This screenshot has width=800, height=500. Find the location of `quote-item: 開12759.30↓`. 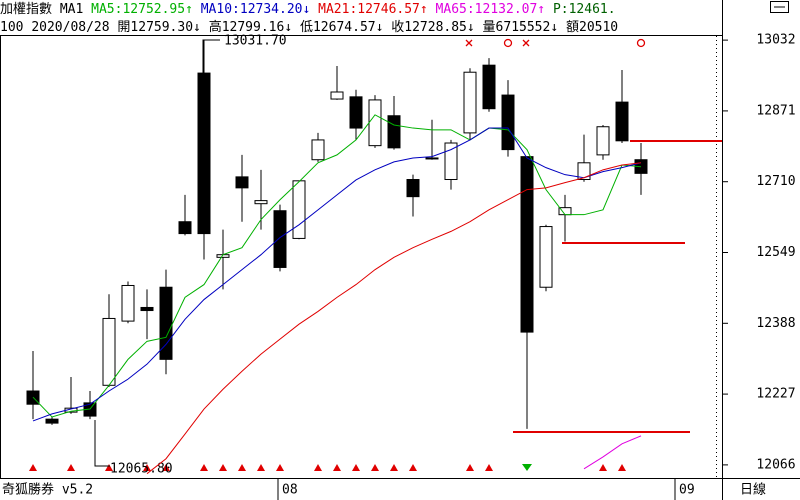

quote-item: 開12759.30↓ is located at coordinates (158, 27).